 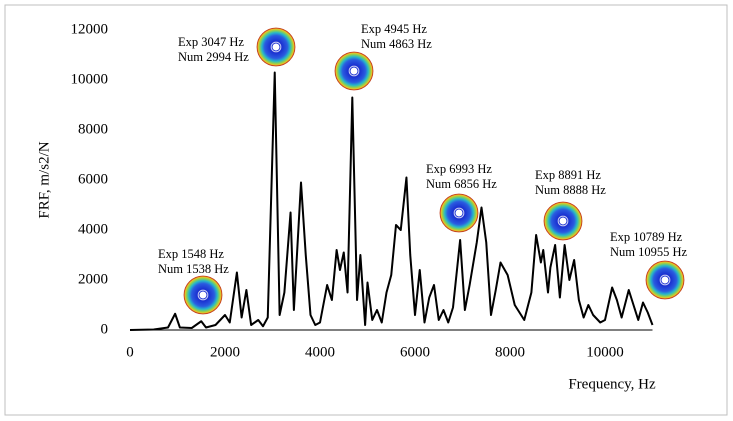 I want to click on annotation: Exp 10789 Hz, so click(x=646, y=237).